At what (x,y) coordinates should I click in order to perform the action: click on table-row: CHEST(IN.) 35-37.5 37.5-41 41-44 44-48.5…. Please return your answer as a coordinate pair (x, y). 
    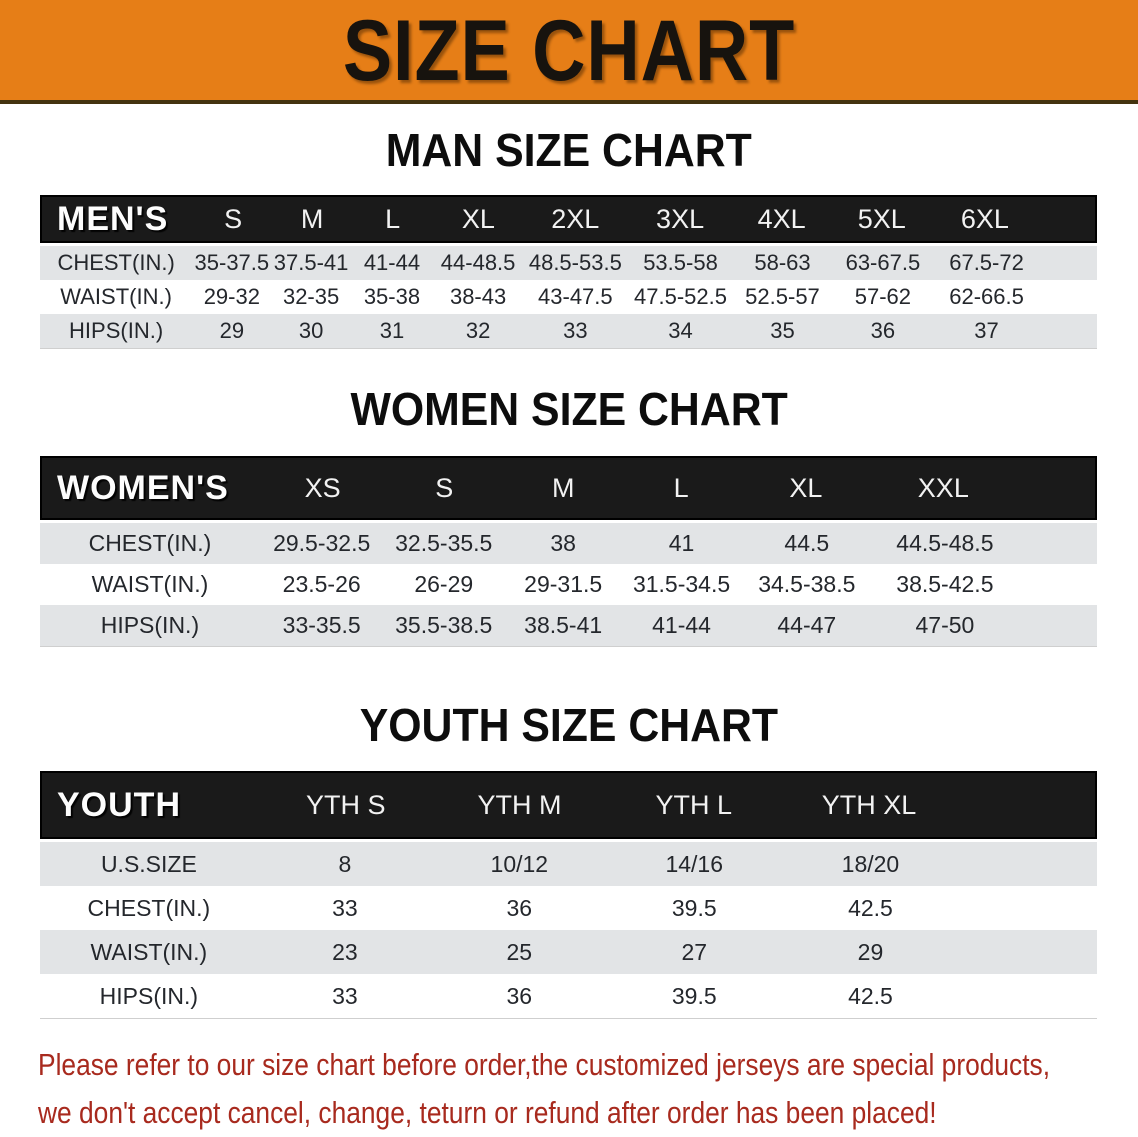
    Looking at the image, I should click on (568, 263).